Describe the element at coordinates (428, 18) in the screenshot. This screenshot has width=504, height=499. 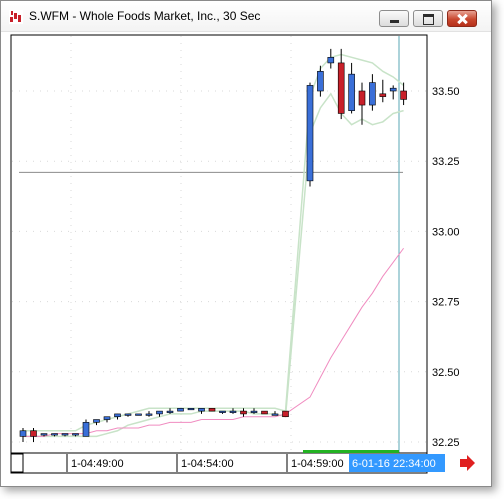
I see `maximize-button` at that location.